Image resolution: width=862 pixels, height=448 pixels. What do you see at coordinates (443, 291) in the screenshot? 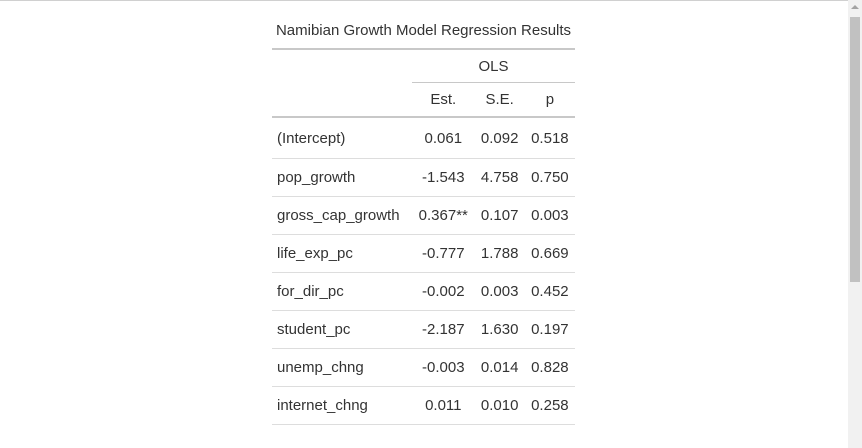
I see `est-cell: -0.002` at bounding box center [443, 291].